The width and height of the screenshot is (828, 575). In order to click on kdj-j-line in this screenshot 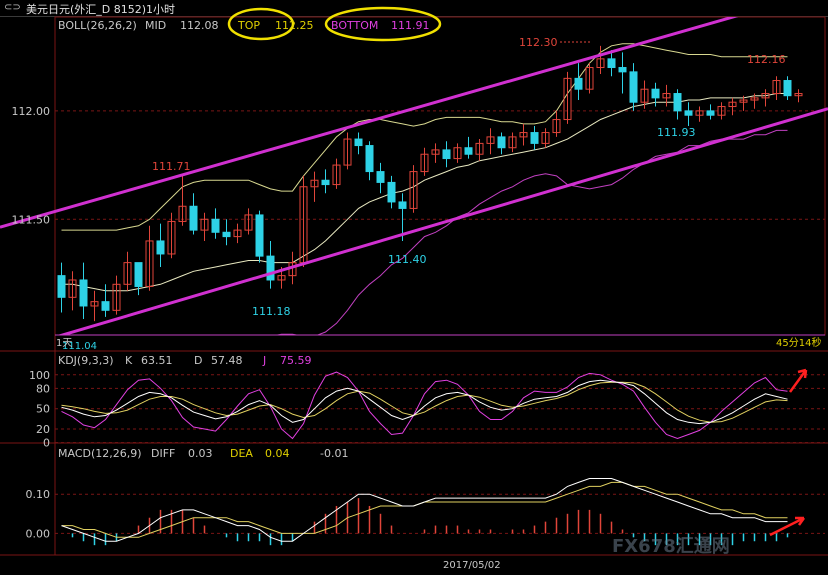, I will do `click(424, 405)`.